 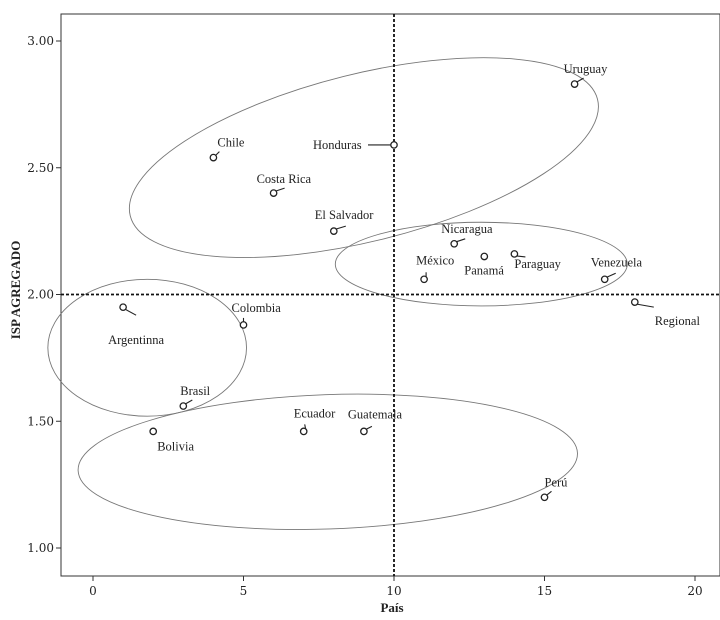 I want to click on point-chile, so click(x=213, y=157).